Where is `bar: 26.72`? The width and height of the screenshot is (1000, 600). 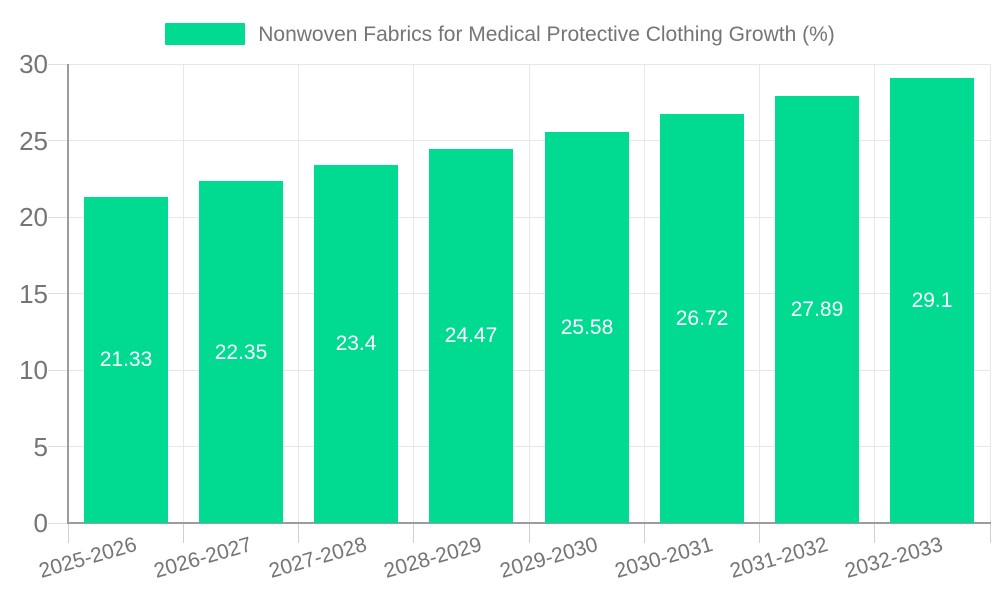
bar: 26.72 is located at coordinates (702, 318).